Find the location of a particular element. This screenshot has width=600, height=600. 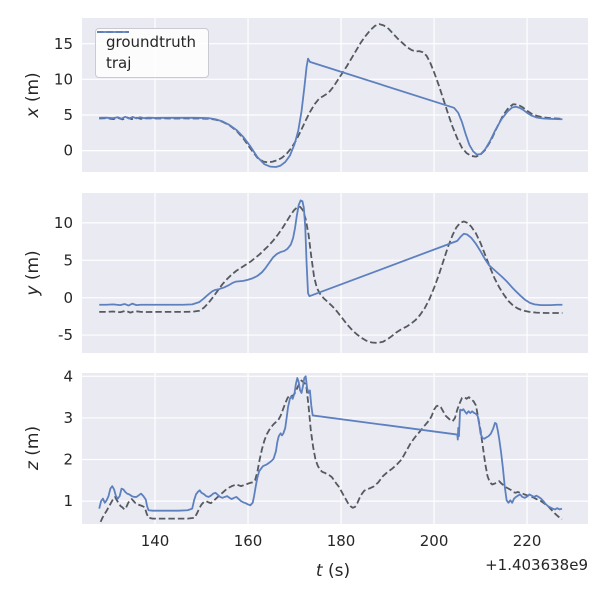

legend-label-groundtruth: groundtruth is located at coordinates (151, 42).